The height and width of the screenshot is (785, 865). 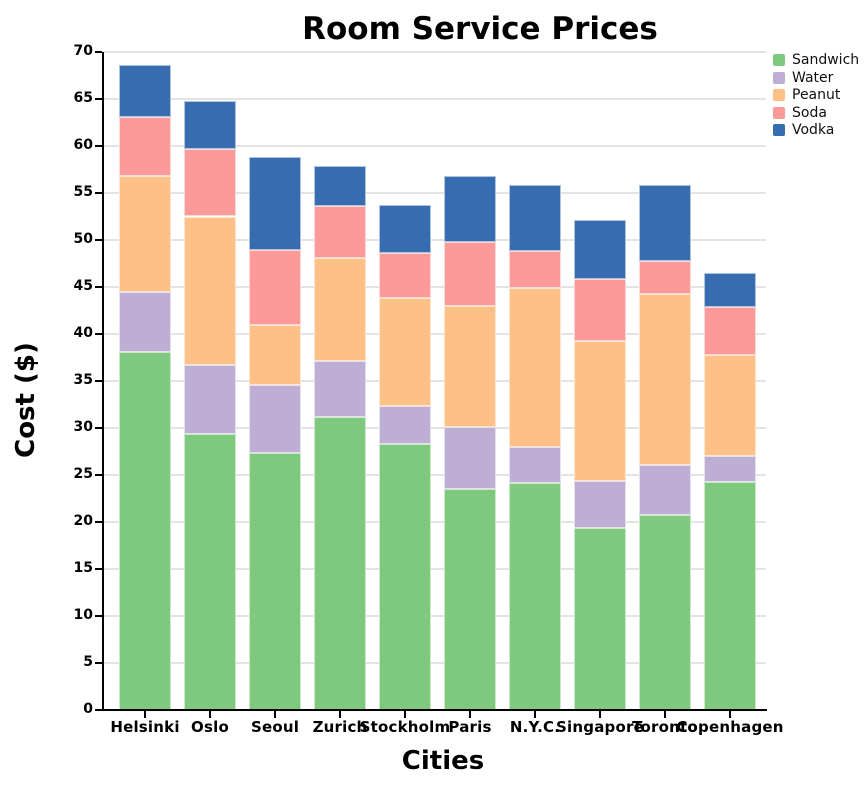 I want to click on y-tick-label-20: 20, so click(x=83, y=521).